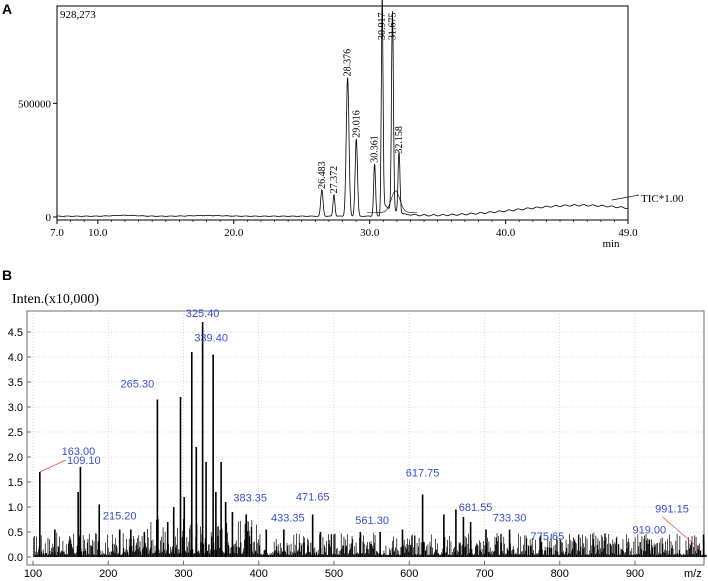  Describe the element at coordinates (348, 63) in the screenshot. I see `chromatogram-peak-label: 28.376` at that location.